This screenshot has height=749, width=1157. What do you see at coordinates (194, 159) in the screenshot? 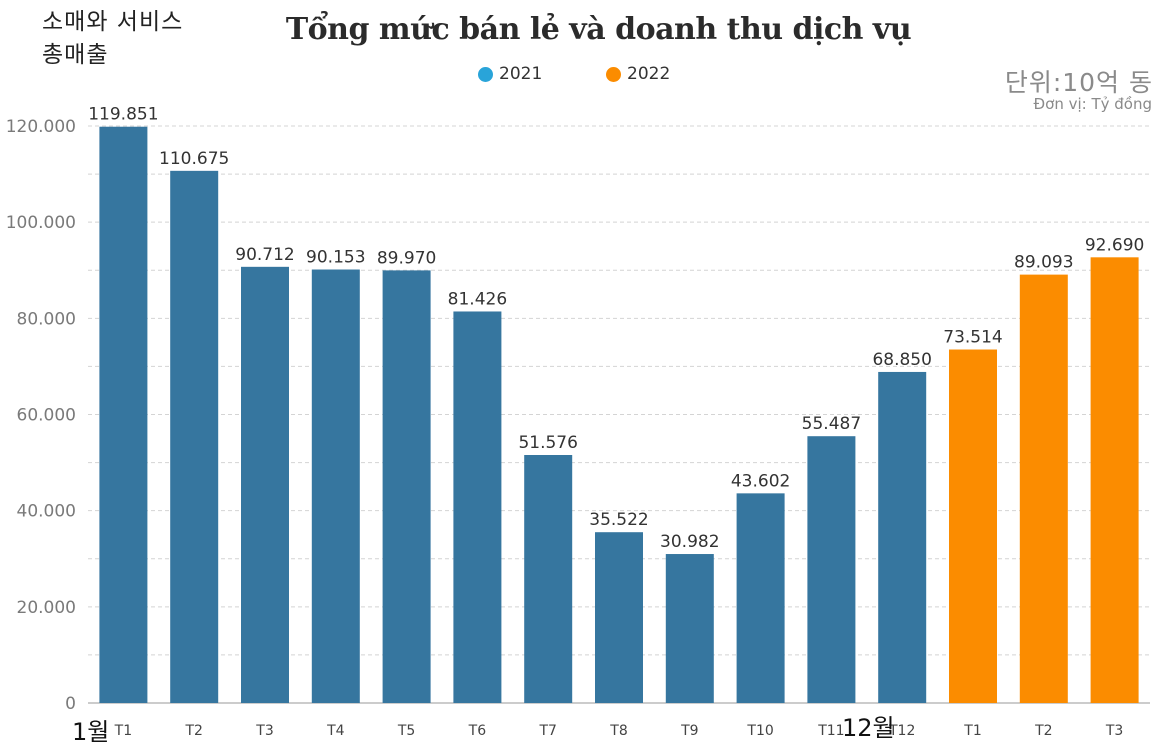
I see `data-label: 110.675` at bounding box center [194, 159].